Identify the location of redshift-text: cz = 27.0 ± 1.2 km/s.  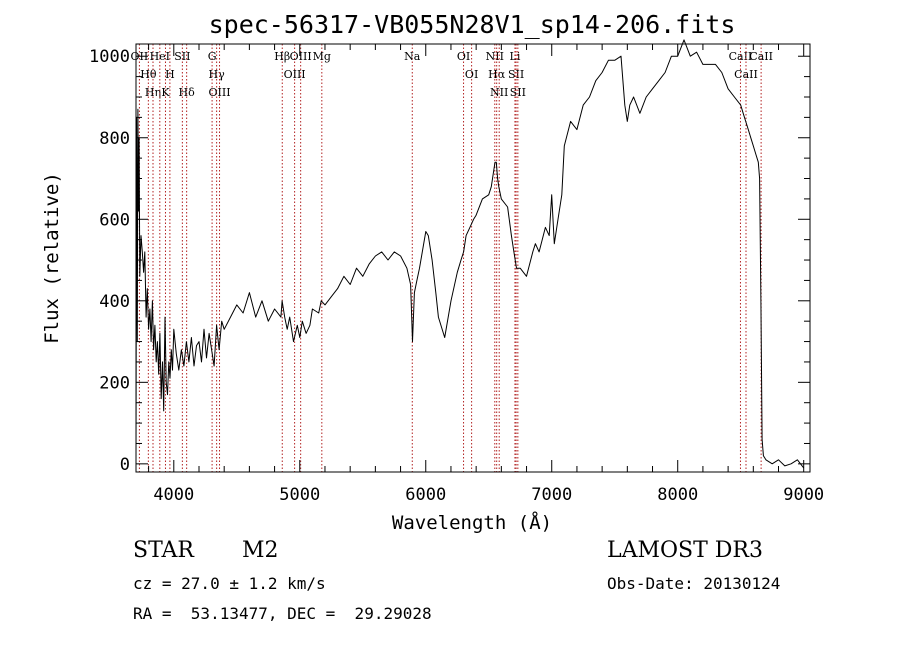
(229, 583).